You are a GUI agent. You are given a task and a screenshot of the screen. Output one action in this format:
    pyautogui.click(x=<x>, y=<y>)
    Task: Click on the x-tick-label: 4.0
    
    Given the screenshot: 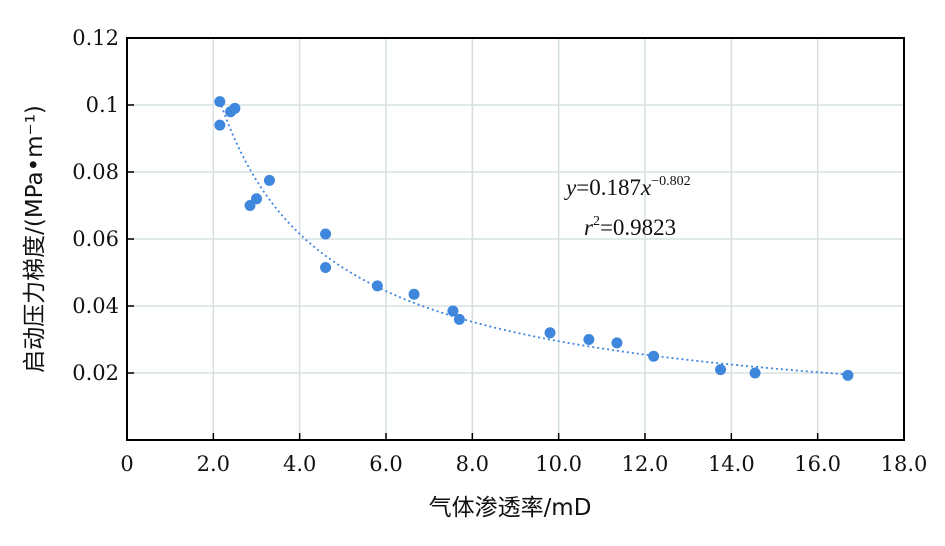 What is the action you would take?
    pyautogui.click(x=299, y=464)
    